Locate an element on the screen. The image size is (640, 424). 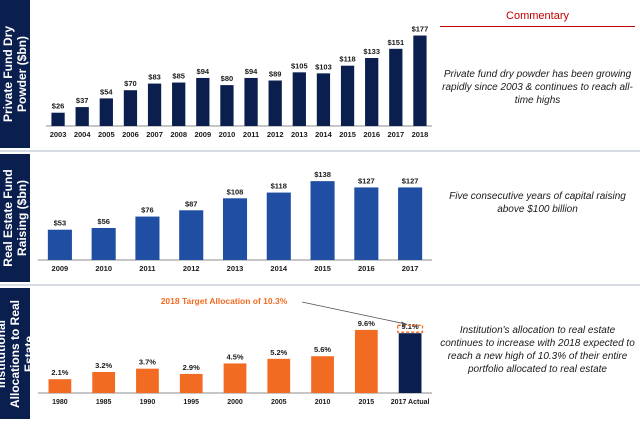
fund-raising-data-label: $138 is located at coordinates (322, 174).